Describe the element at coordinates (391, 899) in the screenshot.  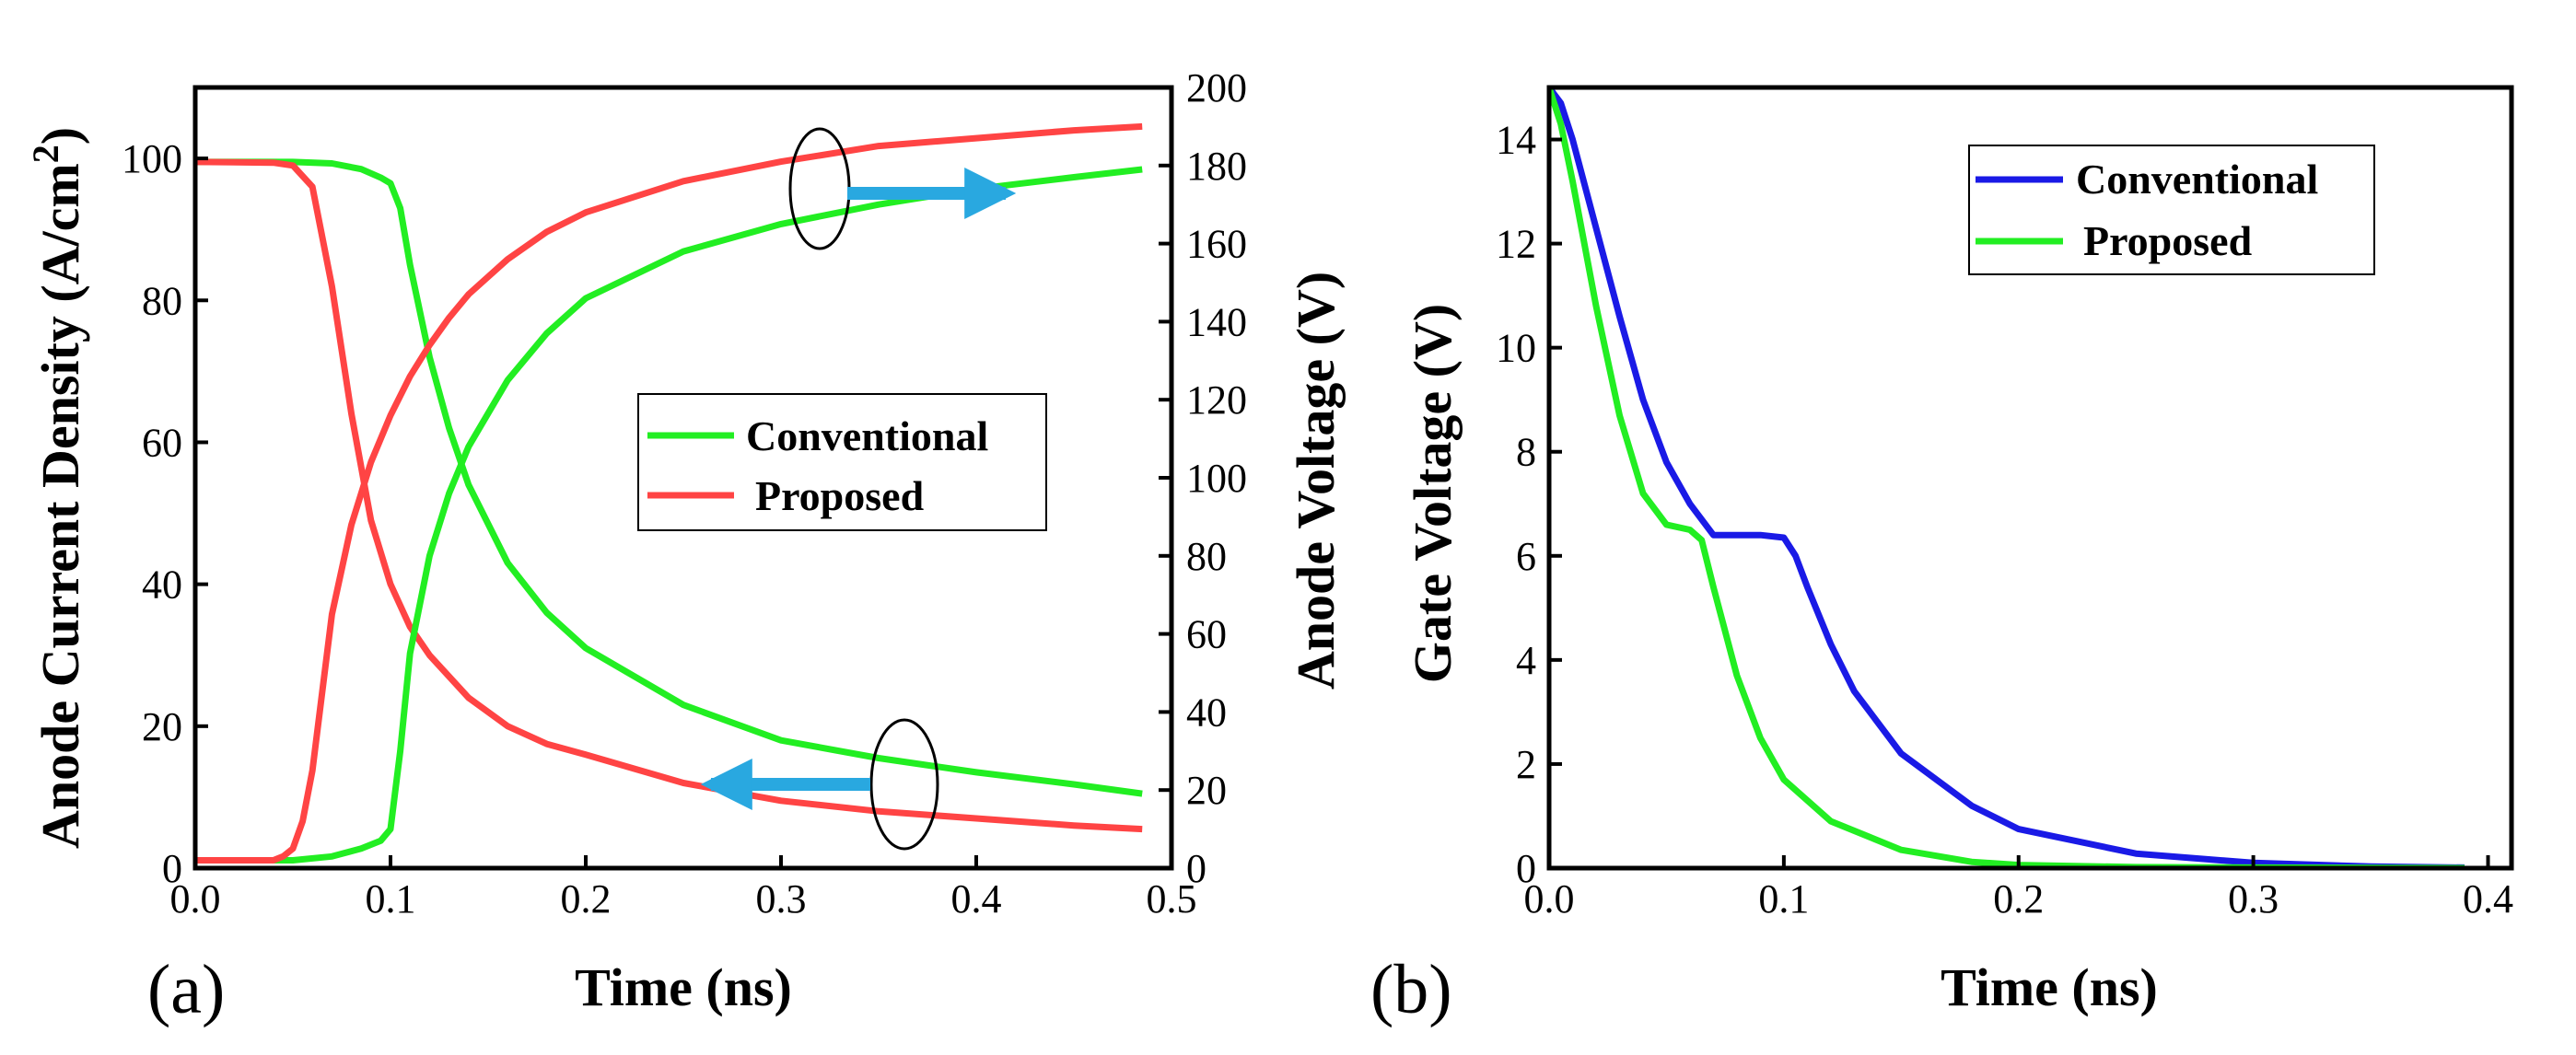
I see `x-tick-label-a: 0.1` at that location.